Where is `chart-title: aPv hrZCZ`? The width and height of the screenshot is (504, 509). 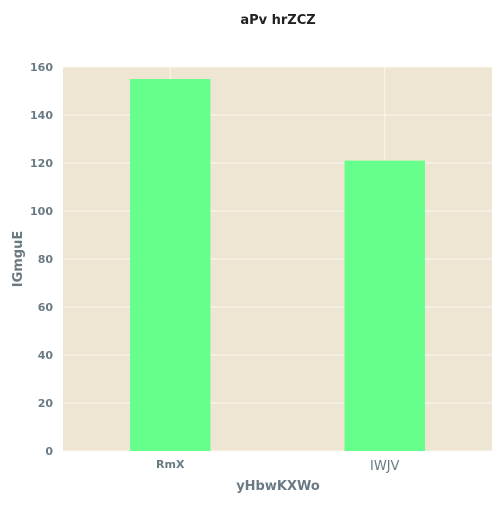
chart-title: aPv hrZCZ is located at coordinates (277, 20).